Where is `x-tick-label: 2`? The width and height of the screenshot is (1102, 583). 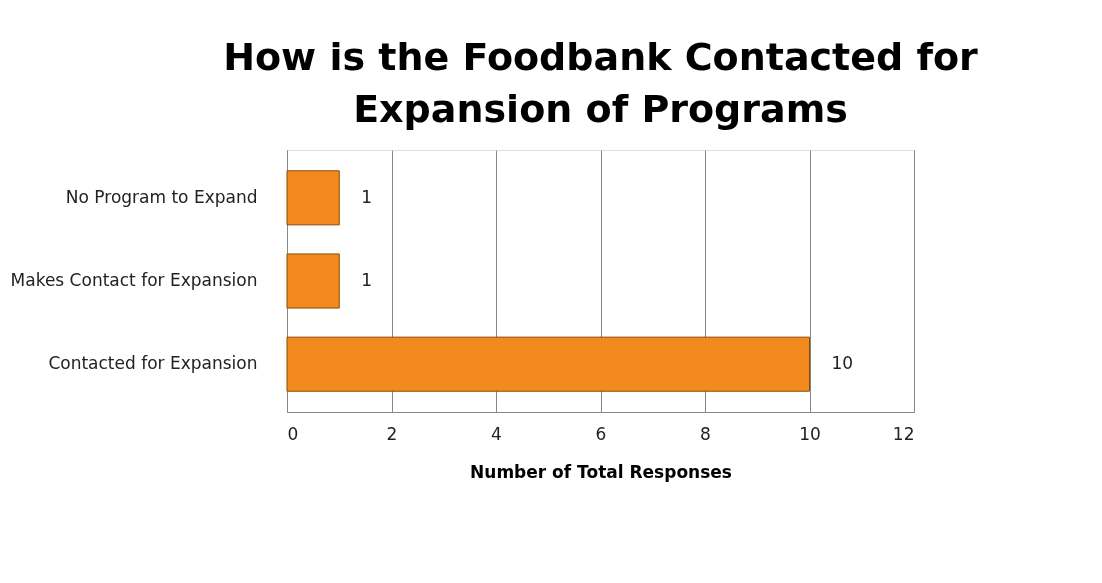
x-tick-label: 2 is located at coordinates (392, 433).